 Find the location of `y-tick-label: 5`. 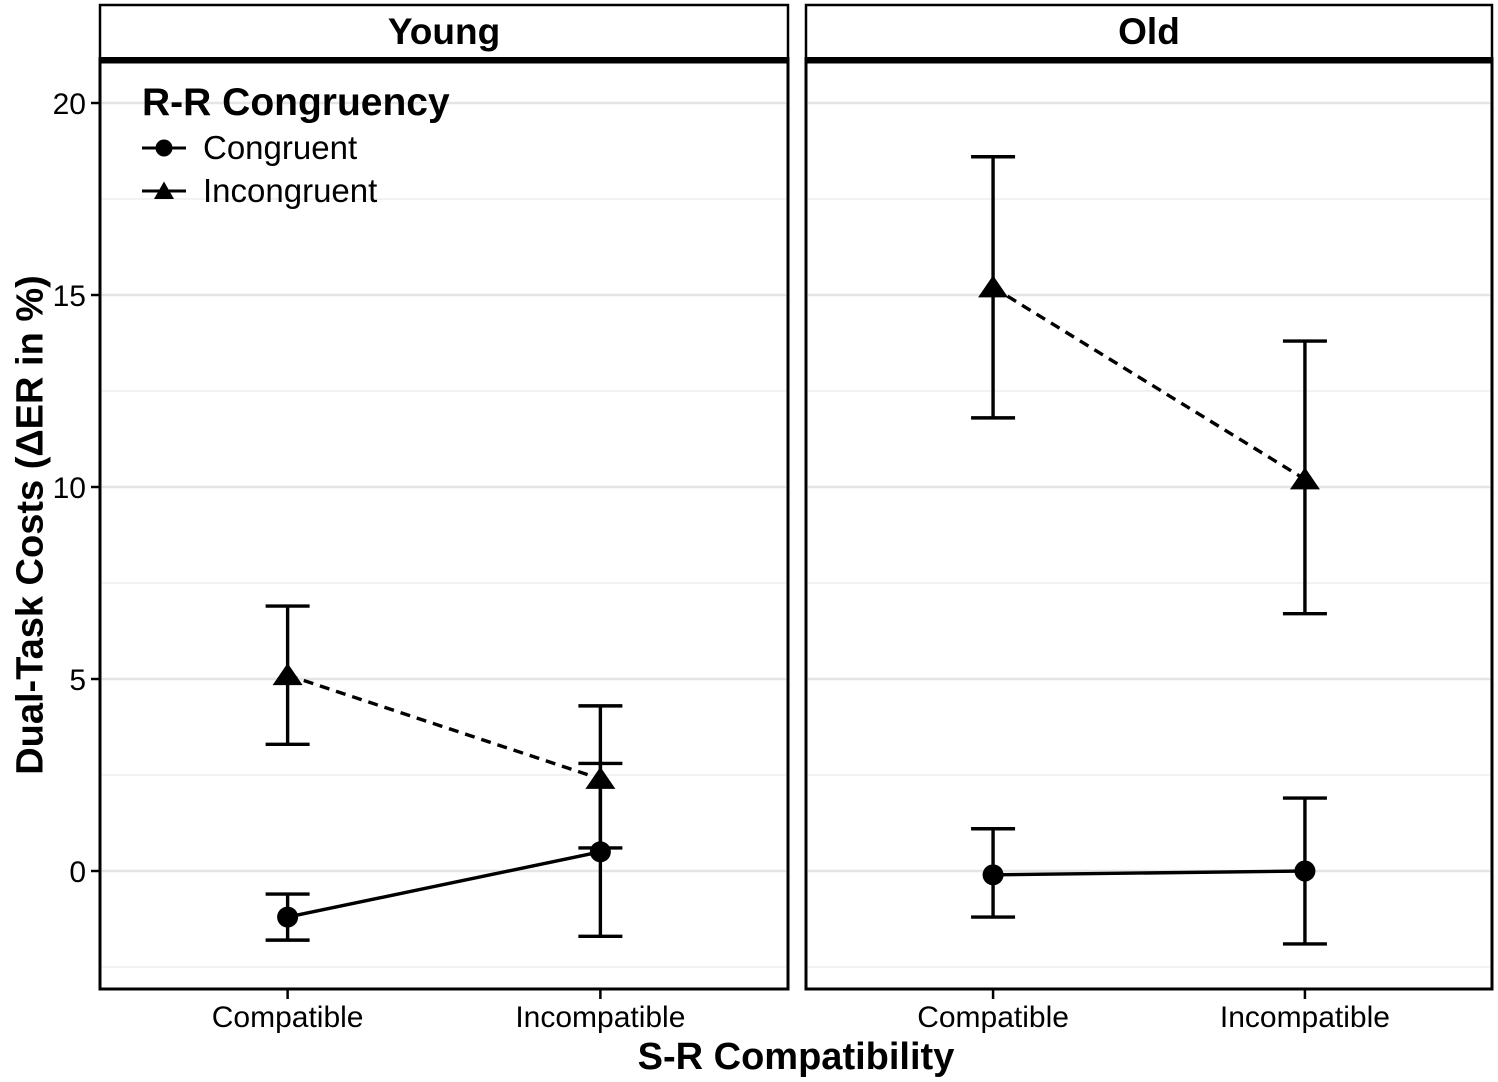

y-tick-label: 5 is located at coordinates (77, 680).